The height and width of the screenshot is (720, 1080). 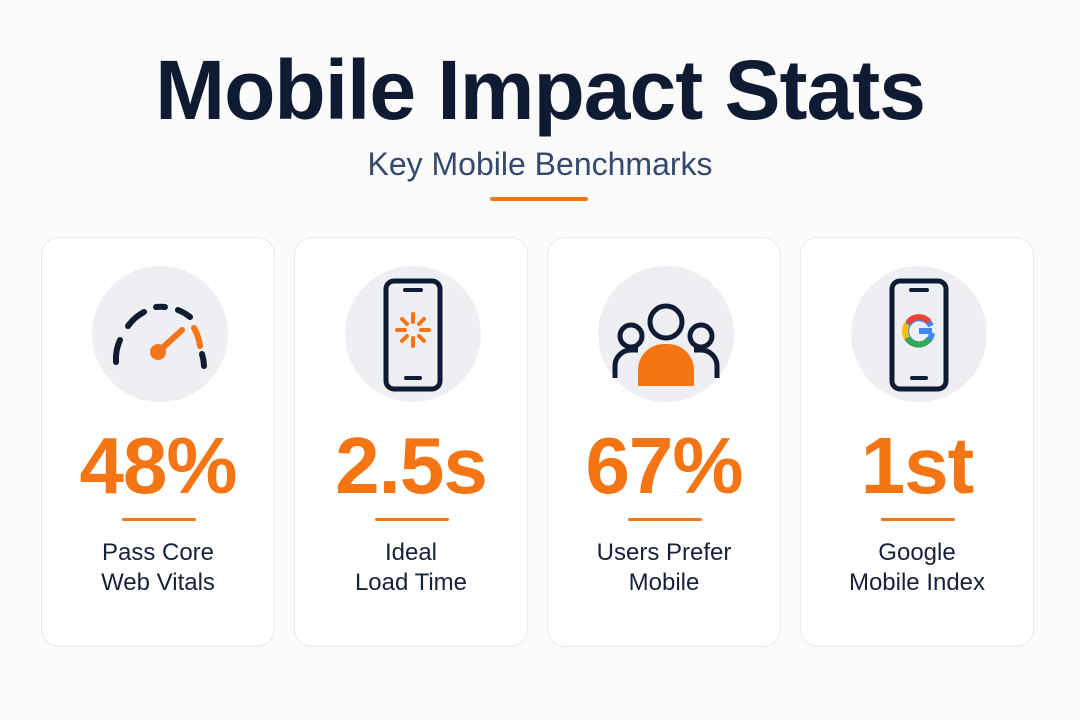 I want to click on phone-loading-icon, so click(x=413, y=334).